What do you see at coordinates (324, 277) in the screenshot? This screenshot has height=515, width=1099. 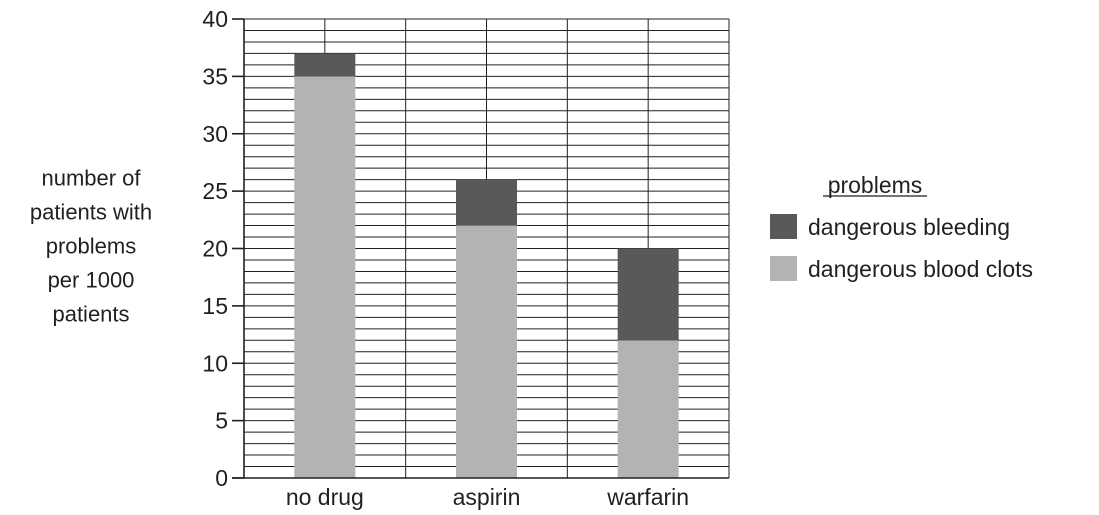 I see `bar-no-drug-dangerous-blood-clots` at bounding box center [324, 277].